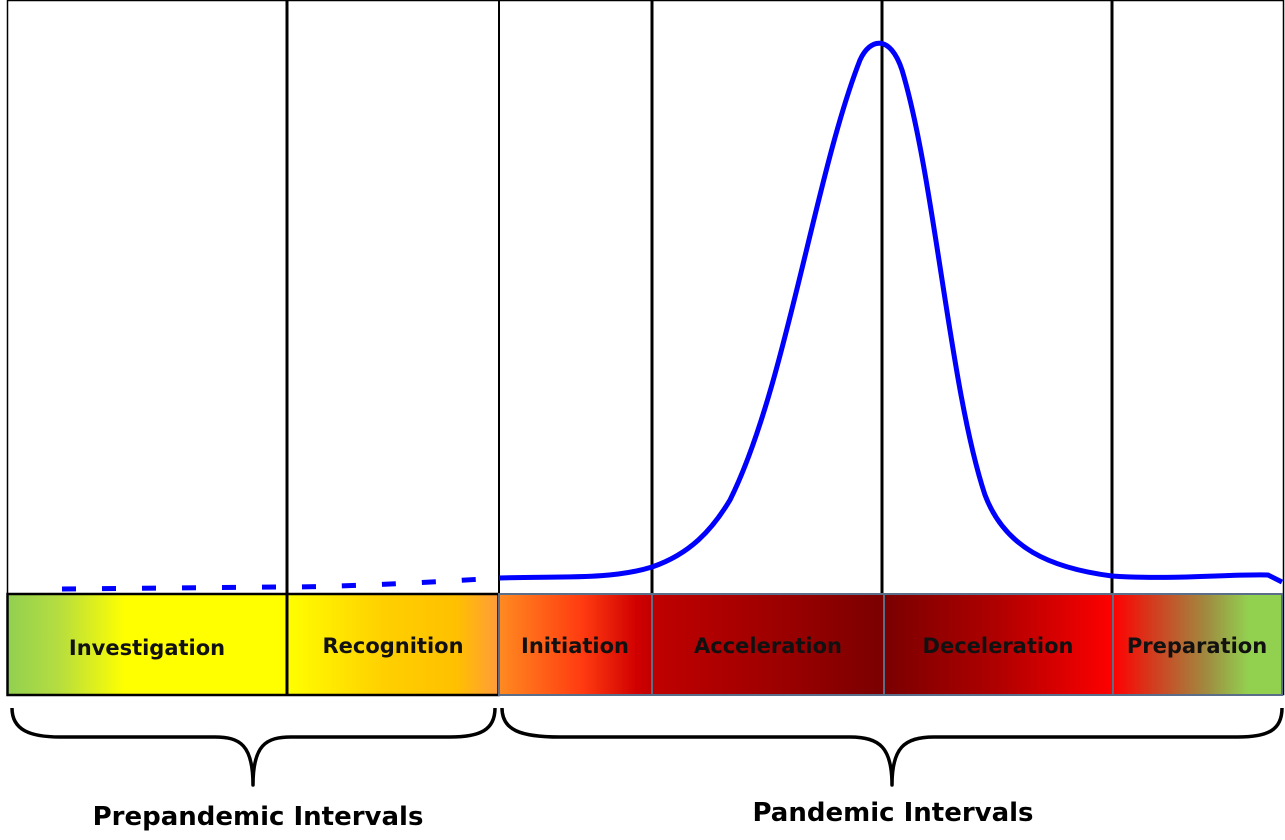  Describe the element at coordinates (563, 815) in the screenshot. I see `group-labels: Prepandemic Intervals Pandemic Intervals` at that location.